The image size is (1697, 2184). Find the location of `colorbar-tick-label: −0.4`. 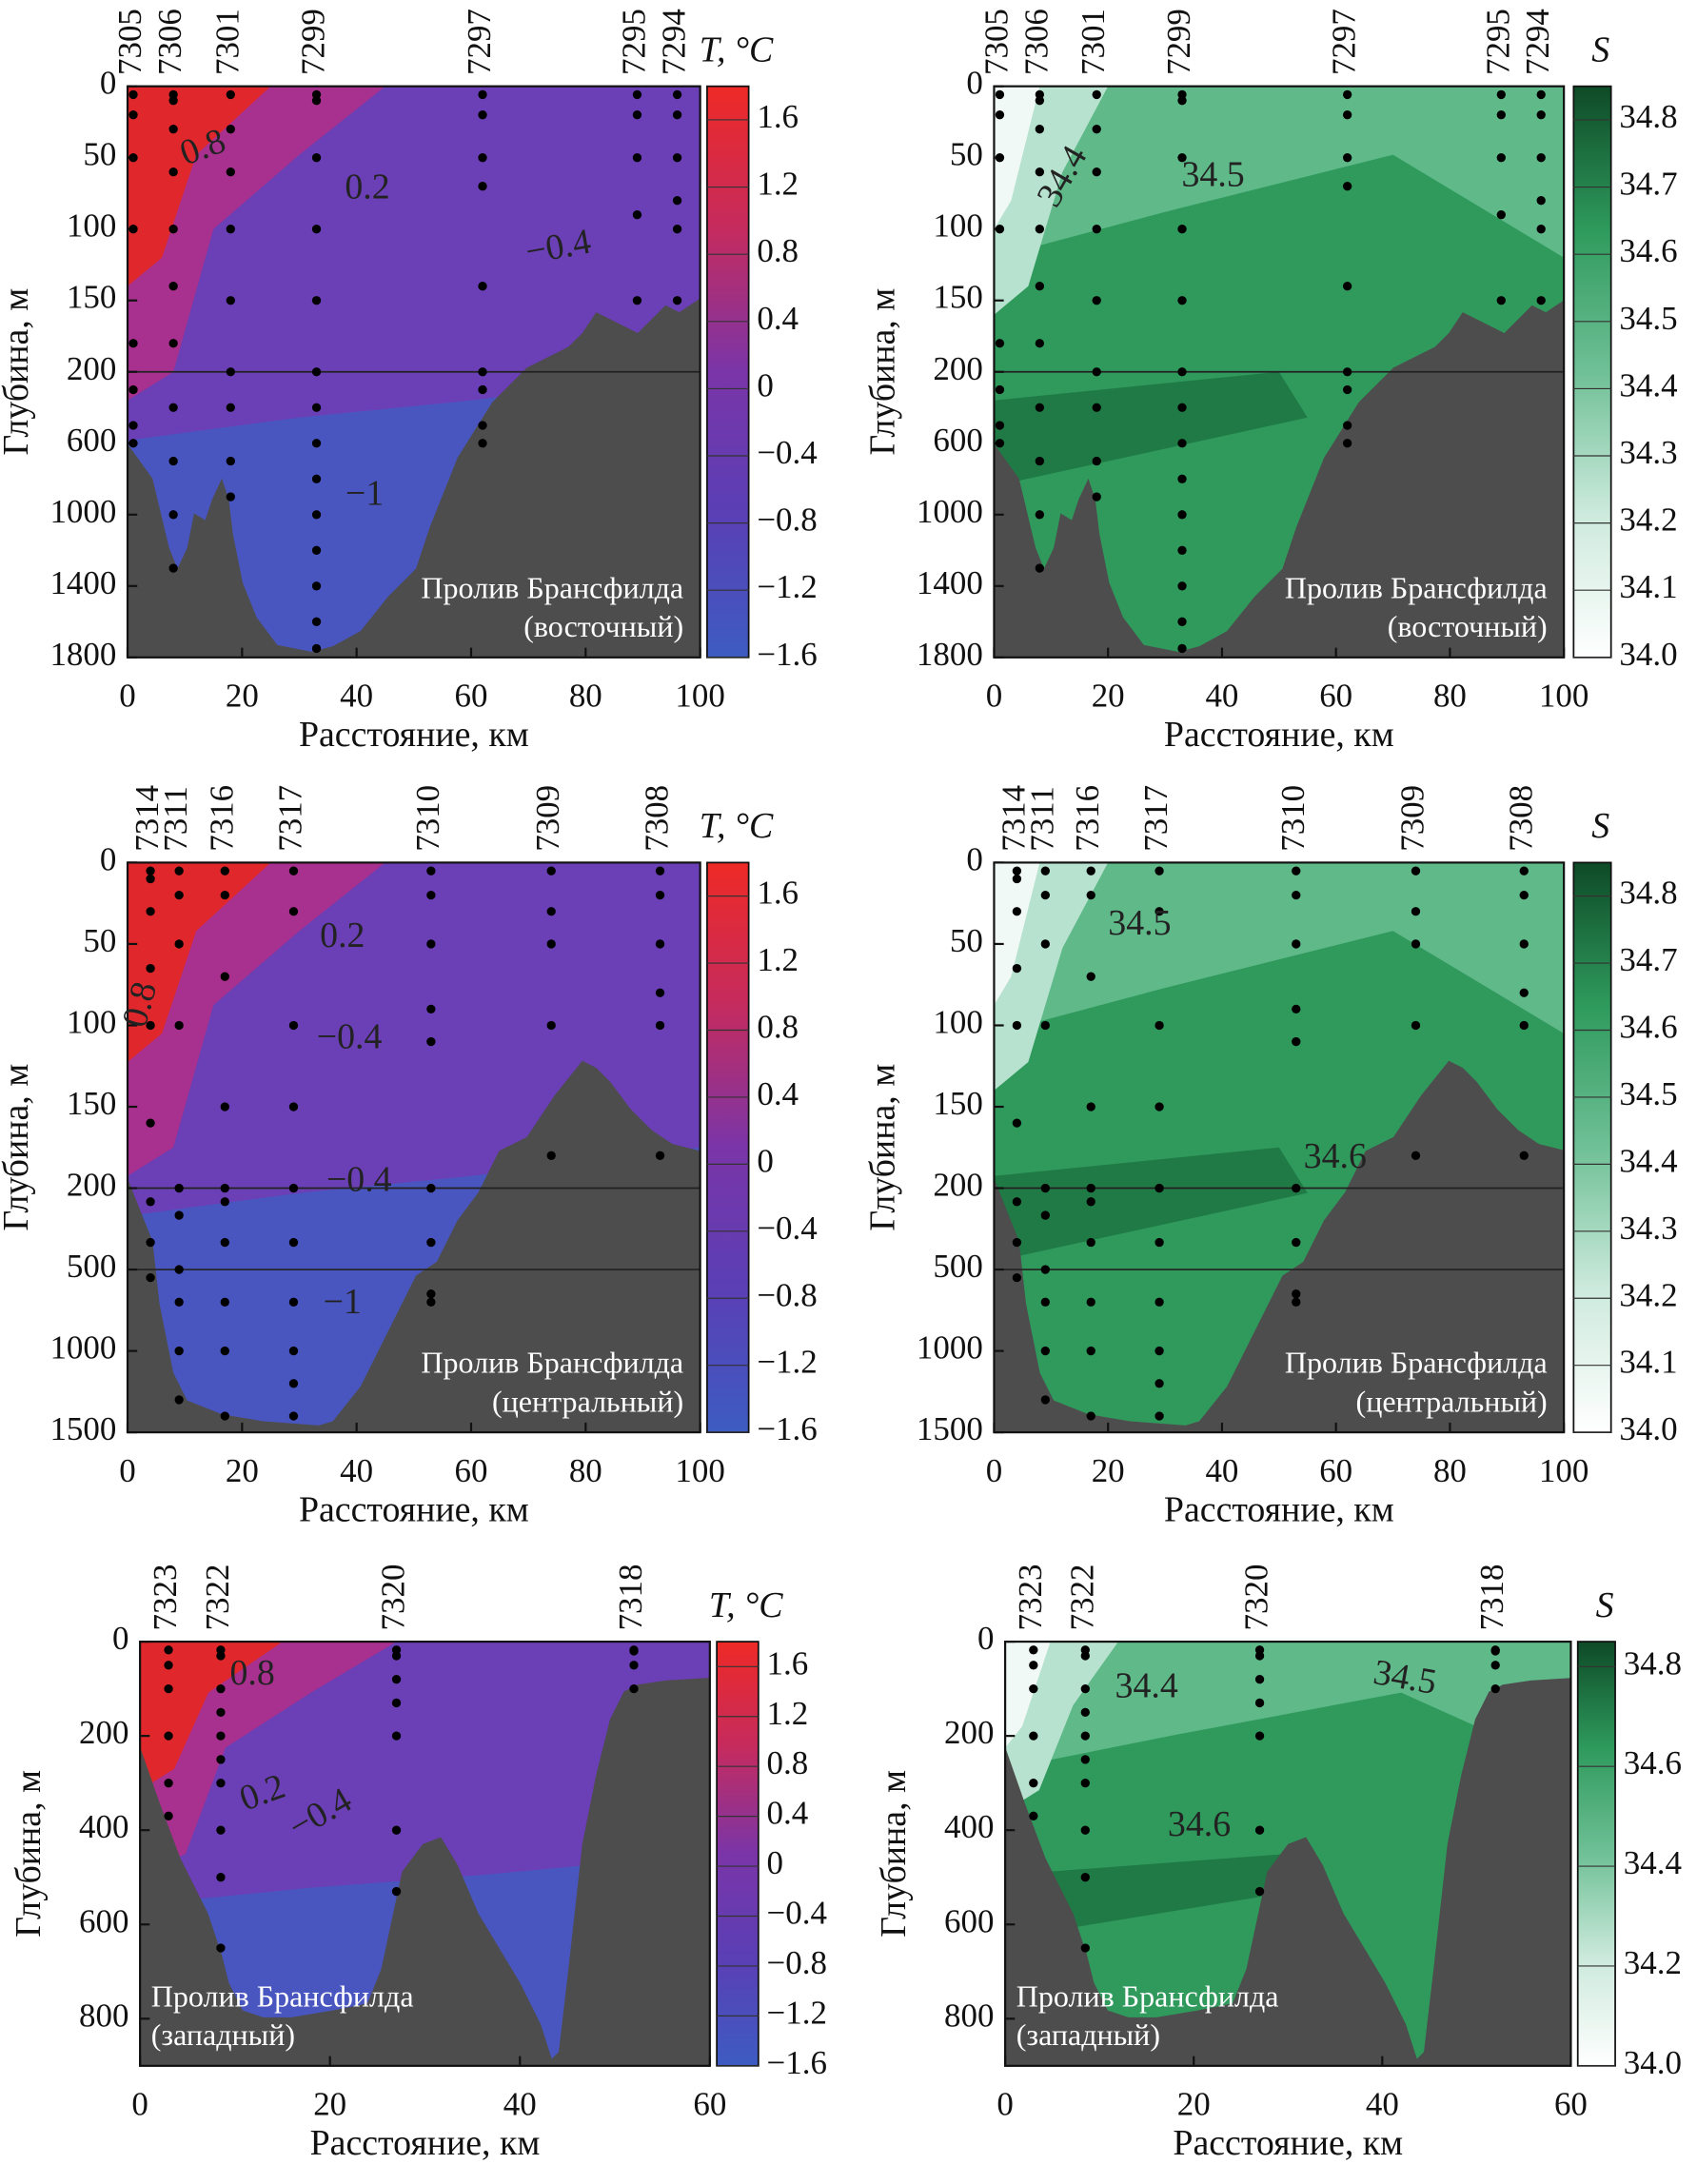

colorbar-tick-label: −0.4 is located at coordinates (787, 452).